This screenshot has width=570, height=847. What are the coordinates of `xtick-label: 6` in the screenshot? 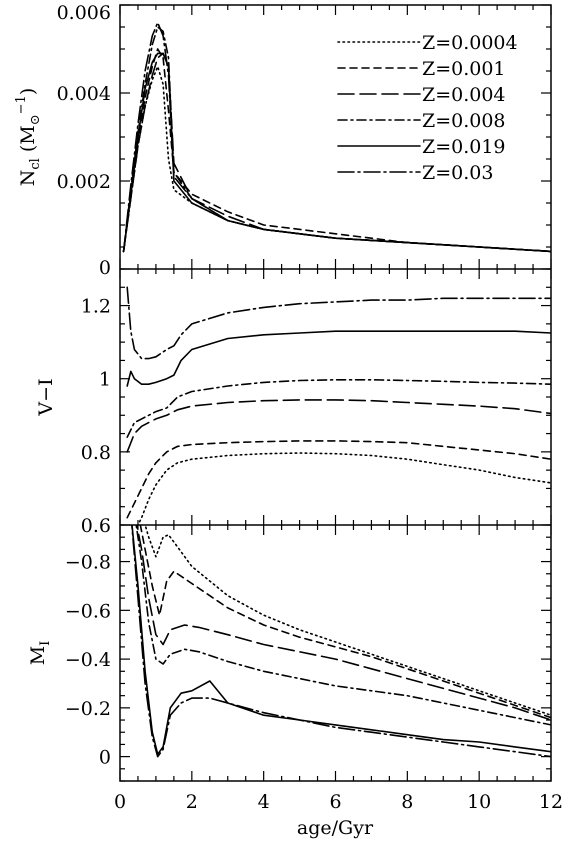 It's located at (335, 802).